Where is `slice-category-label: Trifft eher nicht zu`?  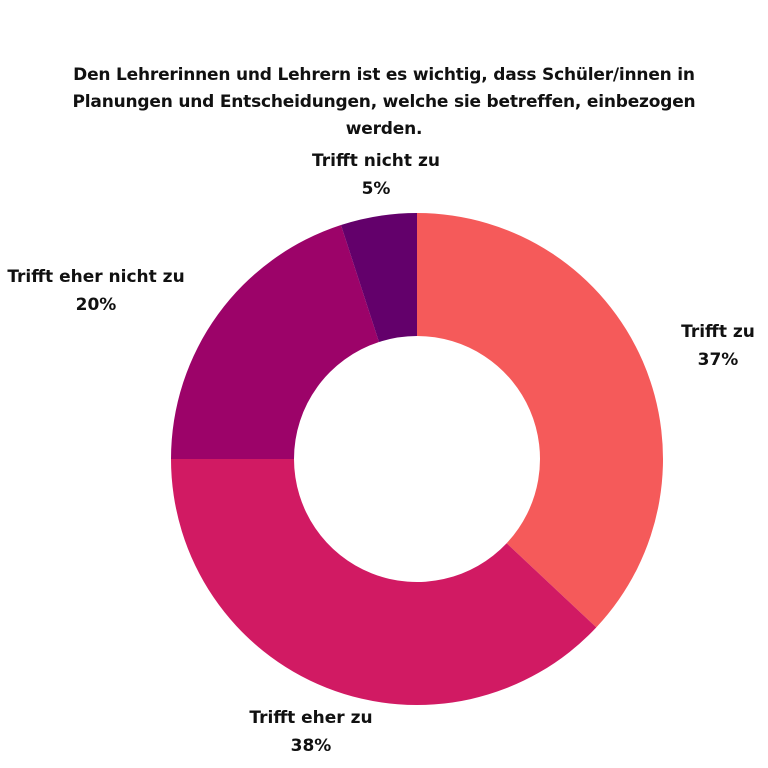
slice-category-label: Trifft eher nicht zu is located at coordinates (96, 277).